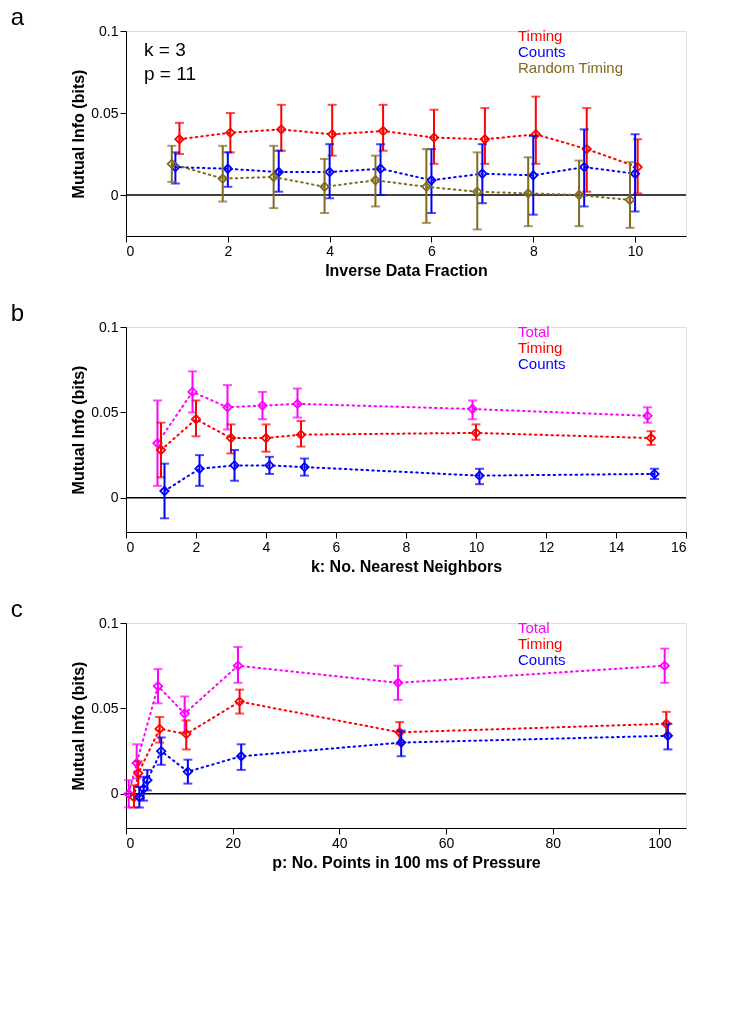 This screenshot has height=1029, width=738. Describe the element at coordinates (406, 566) in the screenshot. I see `x-axis-title: k: No. Nearest Neighbors` at that location.